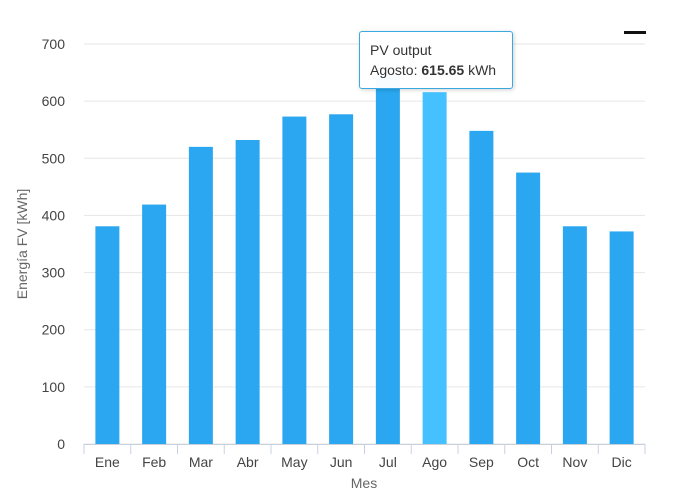  Describe the element at coordinates (294, 462) in the screenshot. I see `x-tick-label: May` at that location.